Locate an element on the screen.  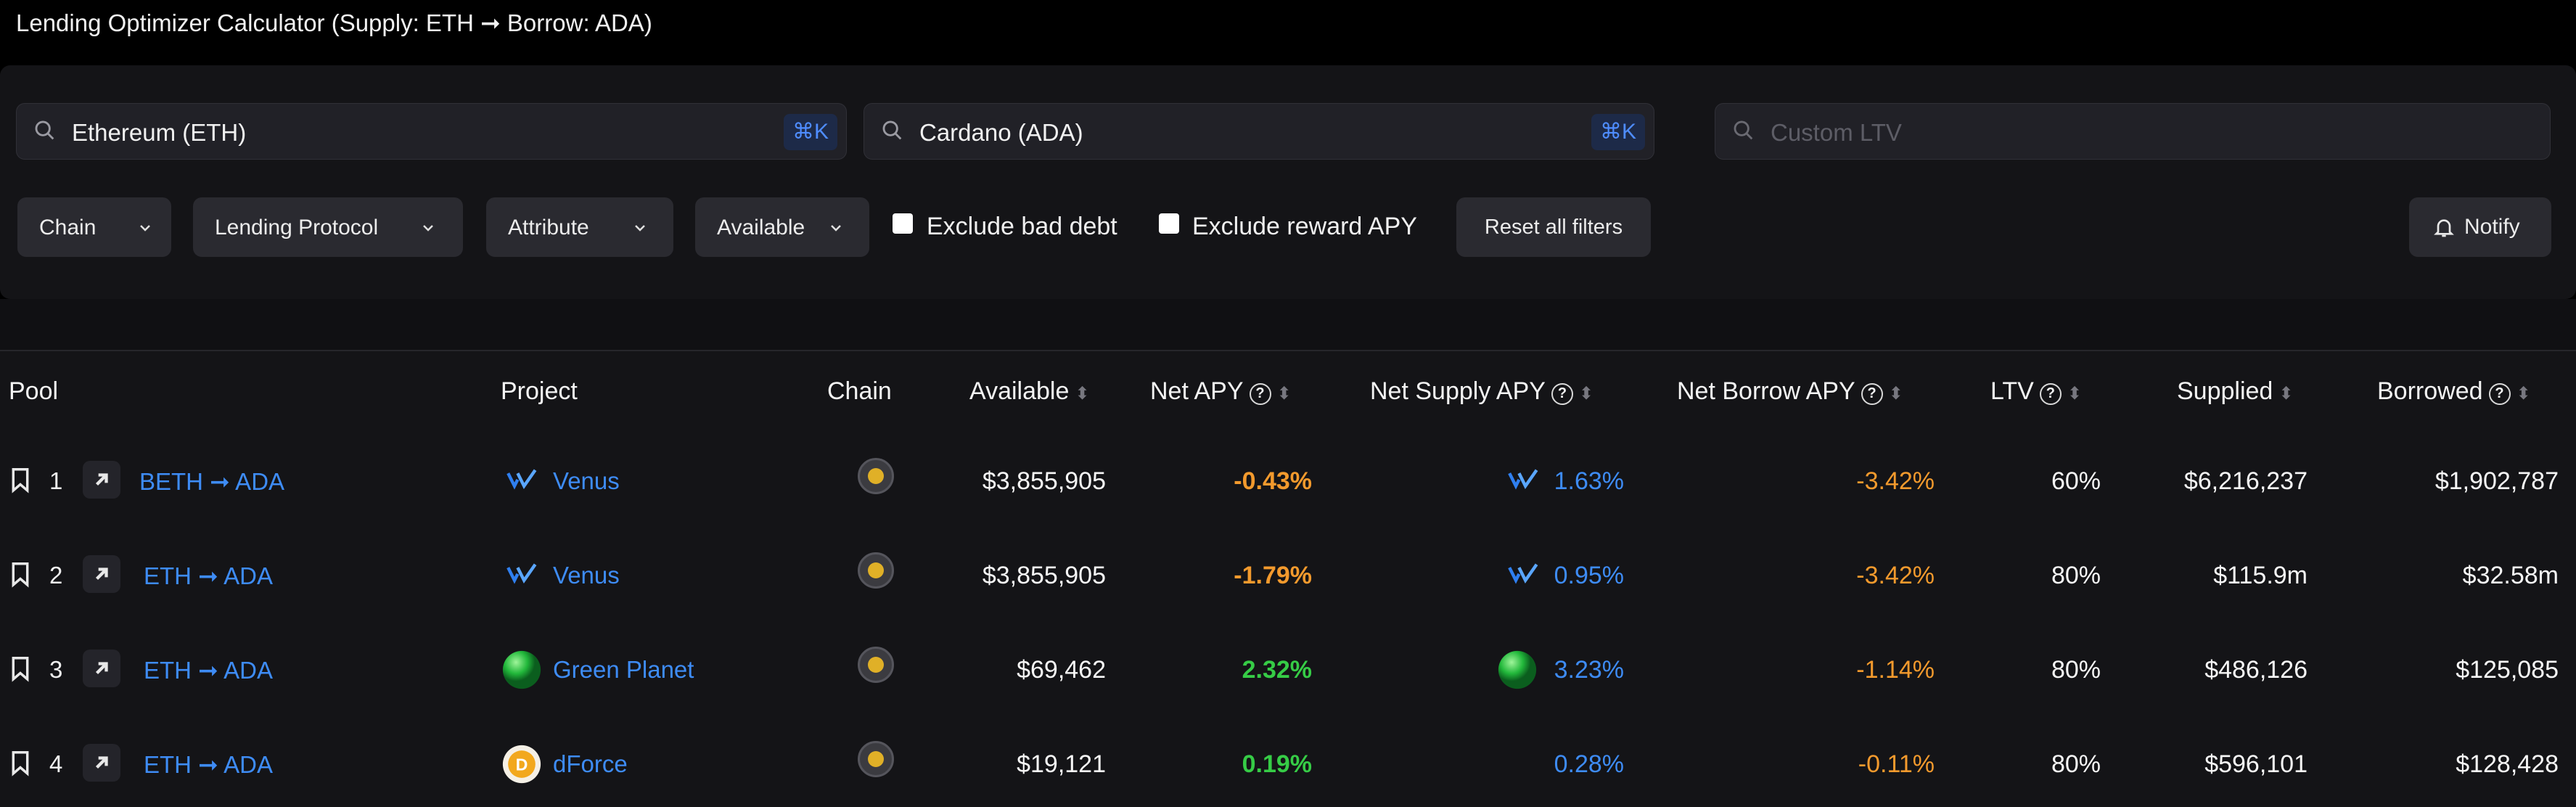
supplied-value: $596,101 is located at coordinates (2256, 764).